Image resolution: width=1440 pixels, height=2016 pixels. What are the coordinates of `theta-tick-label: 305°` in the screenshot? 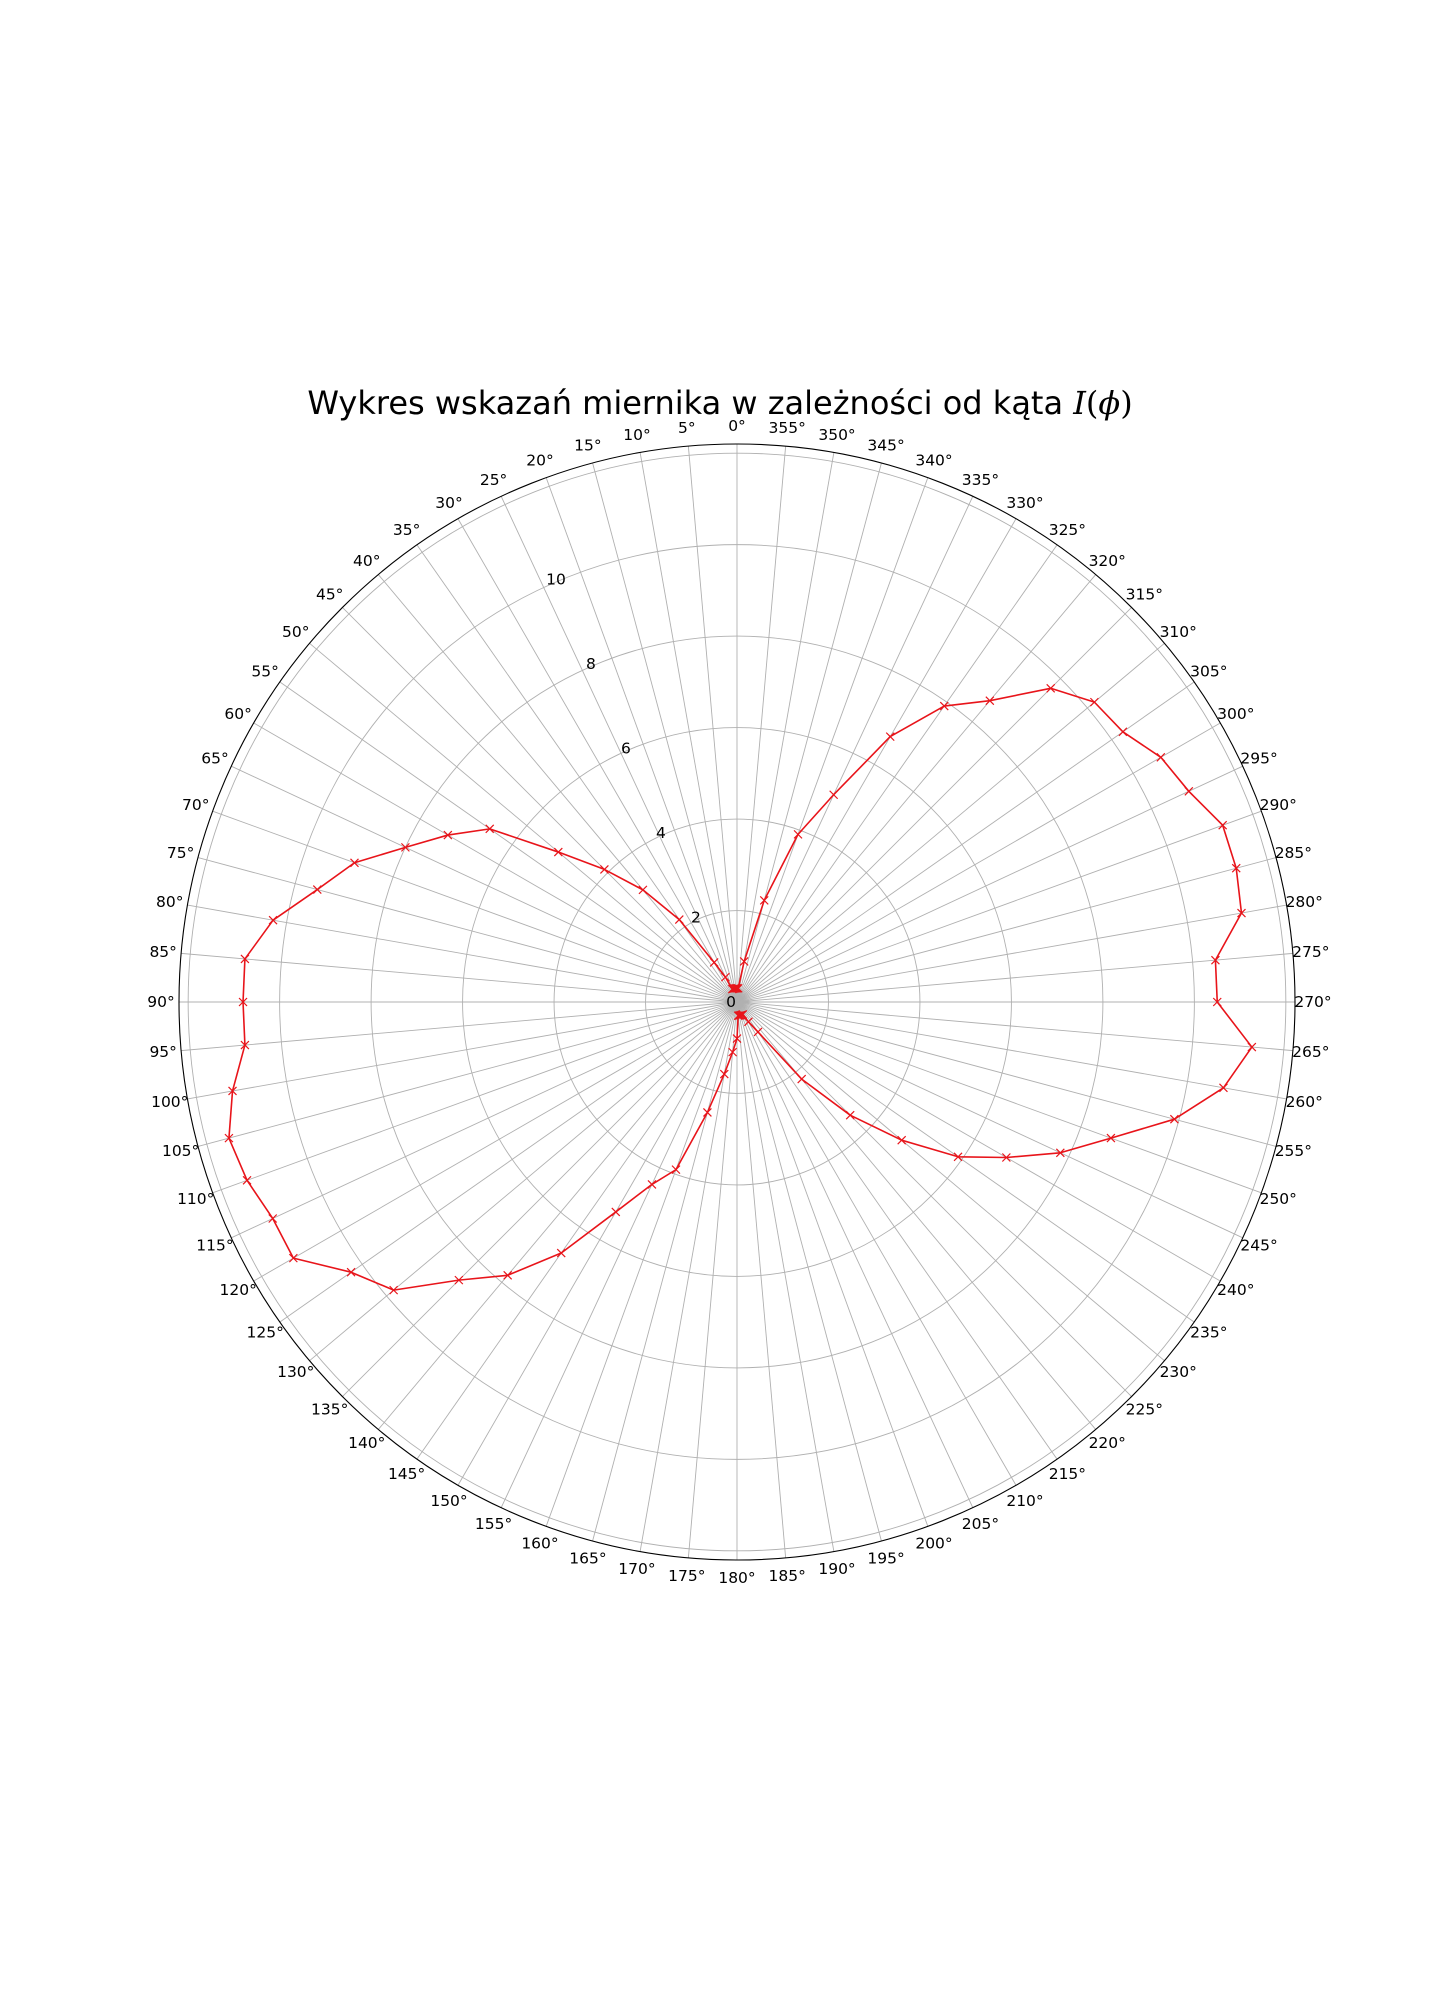 It's located at (1208, 672).